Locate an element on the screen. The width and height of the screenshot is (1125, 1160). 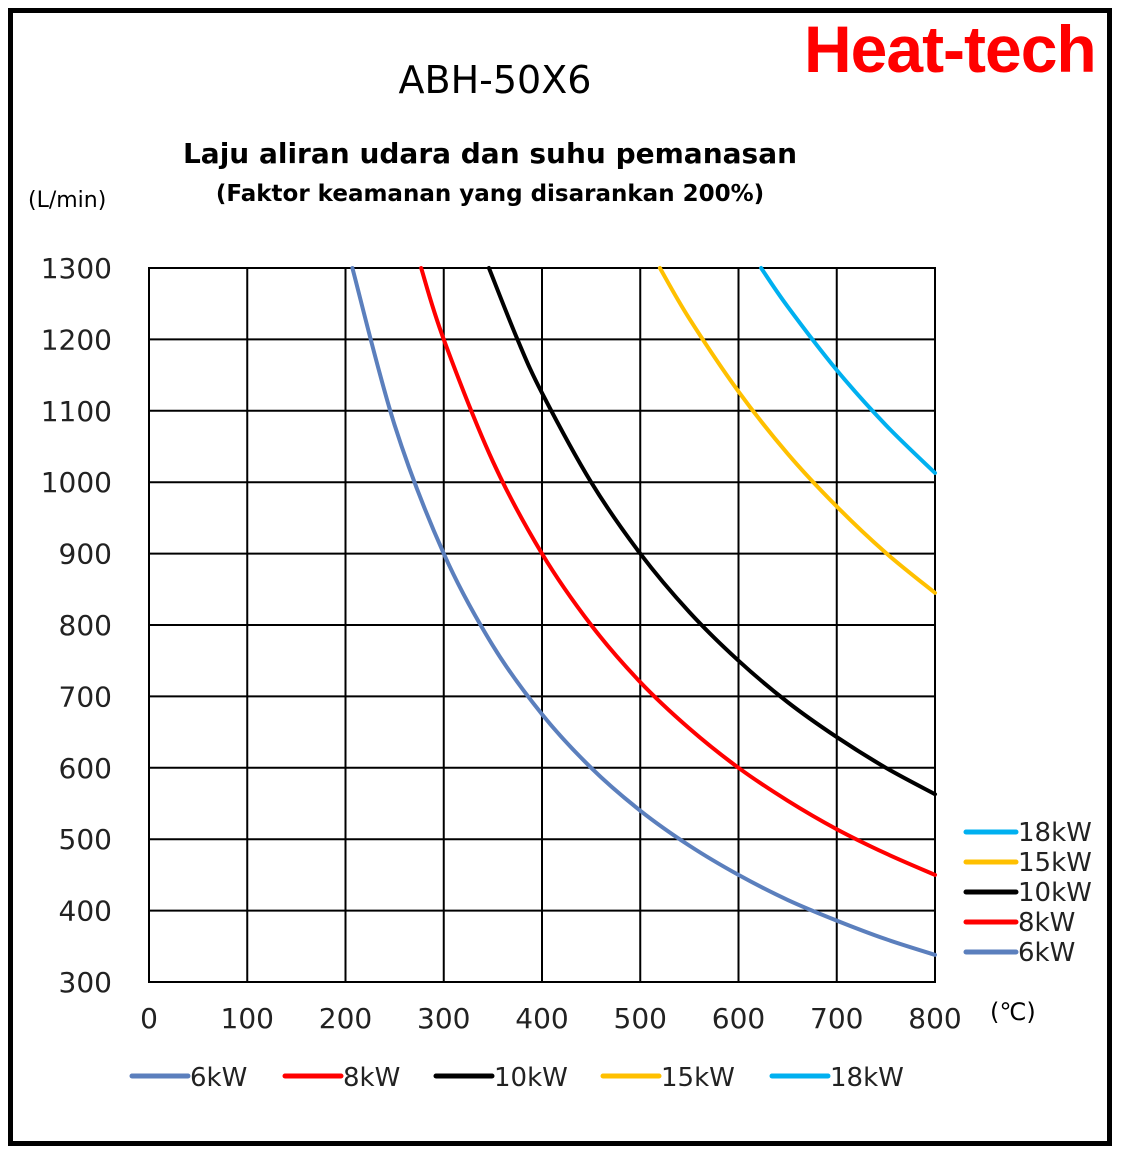
y-tick-label: 900 is located at coordinates (85, 554).